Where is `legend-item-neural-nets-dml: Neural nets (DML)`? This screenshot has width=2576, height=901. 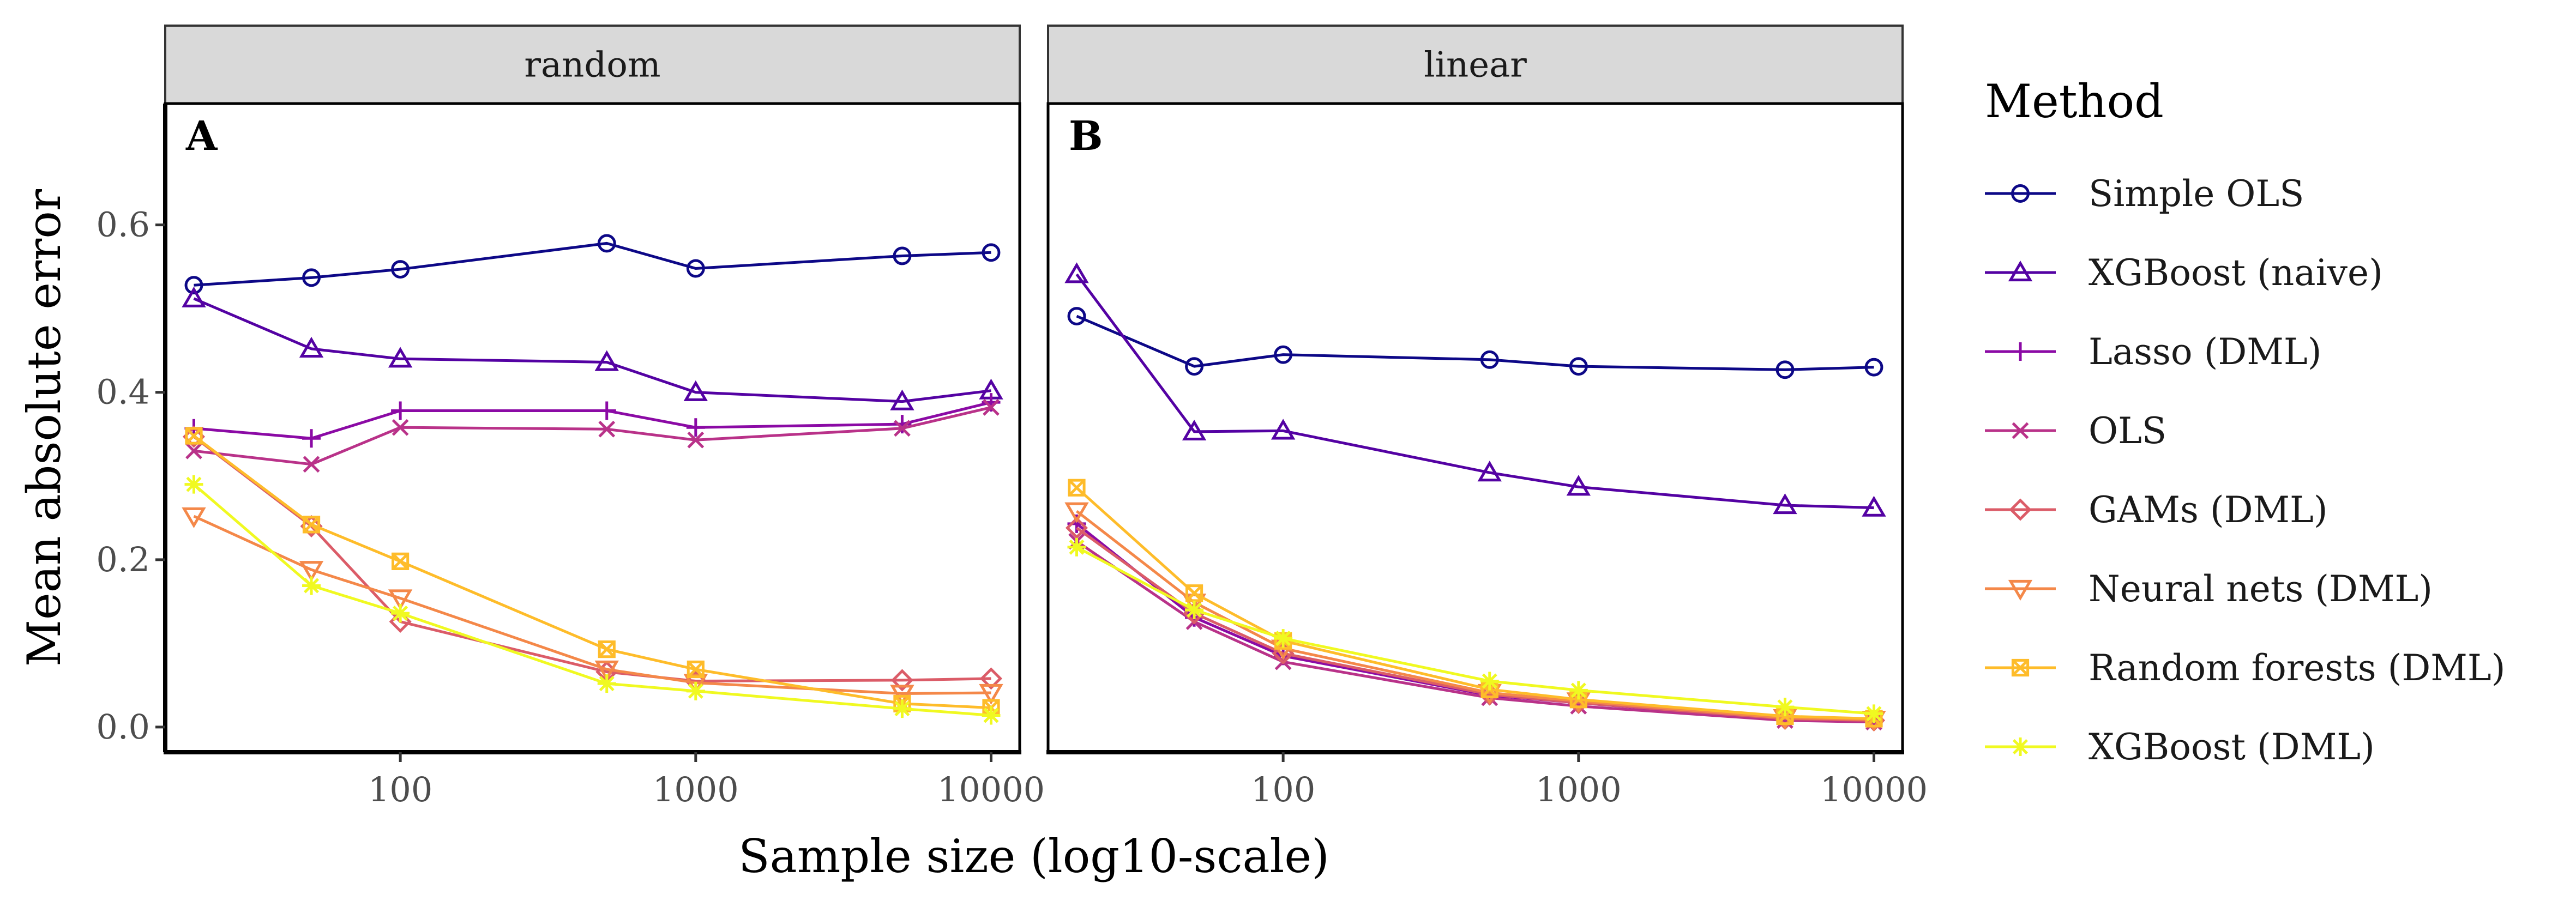 legend-item-neural-nets-dml: Neural nets (DML) is located at coordinates (2209, 589).